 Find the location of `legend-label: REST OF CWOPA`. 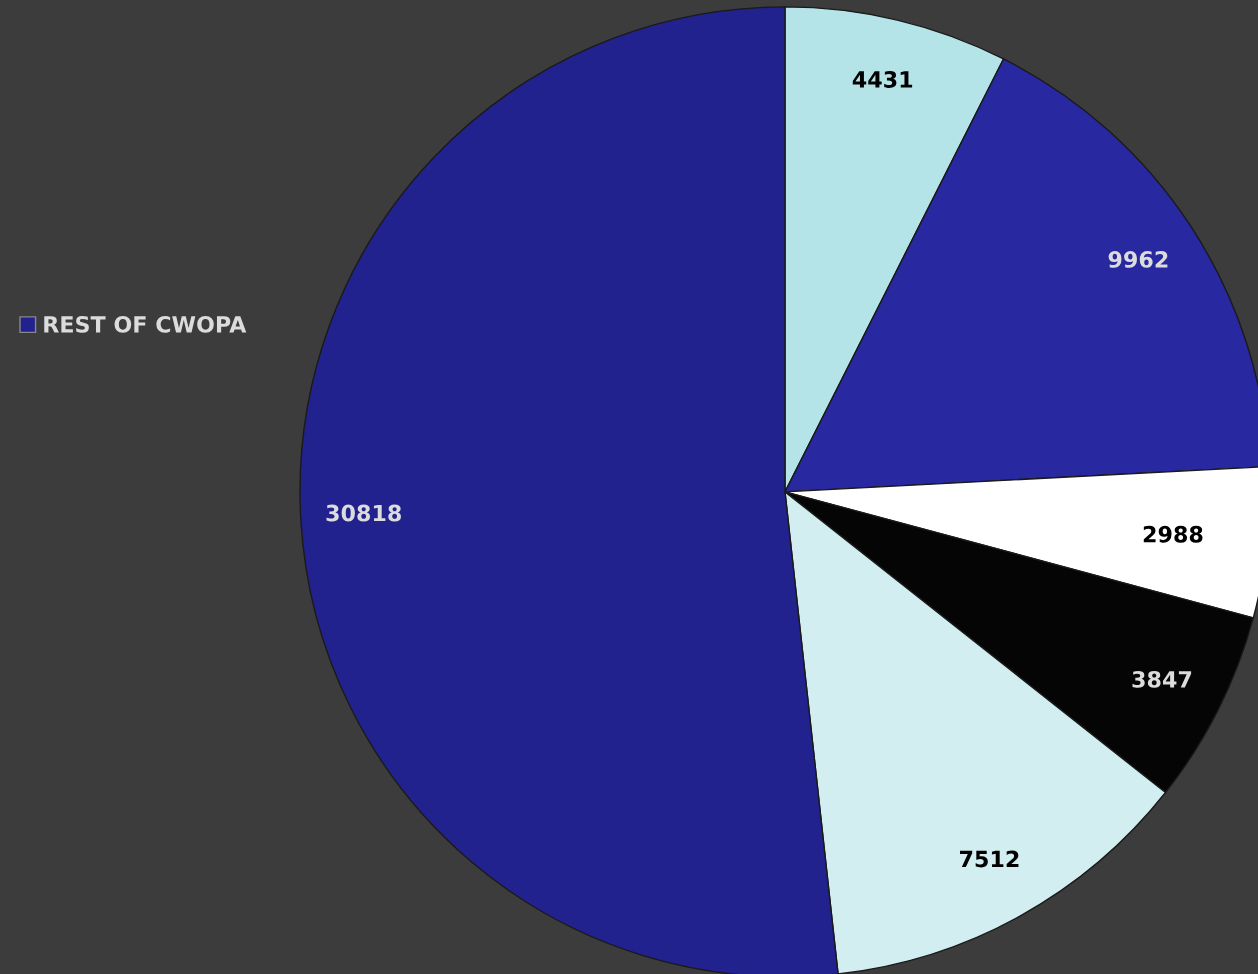

legend-label: REST OF CWOPA is located at coordinates (145, 324).